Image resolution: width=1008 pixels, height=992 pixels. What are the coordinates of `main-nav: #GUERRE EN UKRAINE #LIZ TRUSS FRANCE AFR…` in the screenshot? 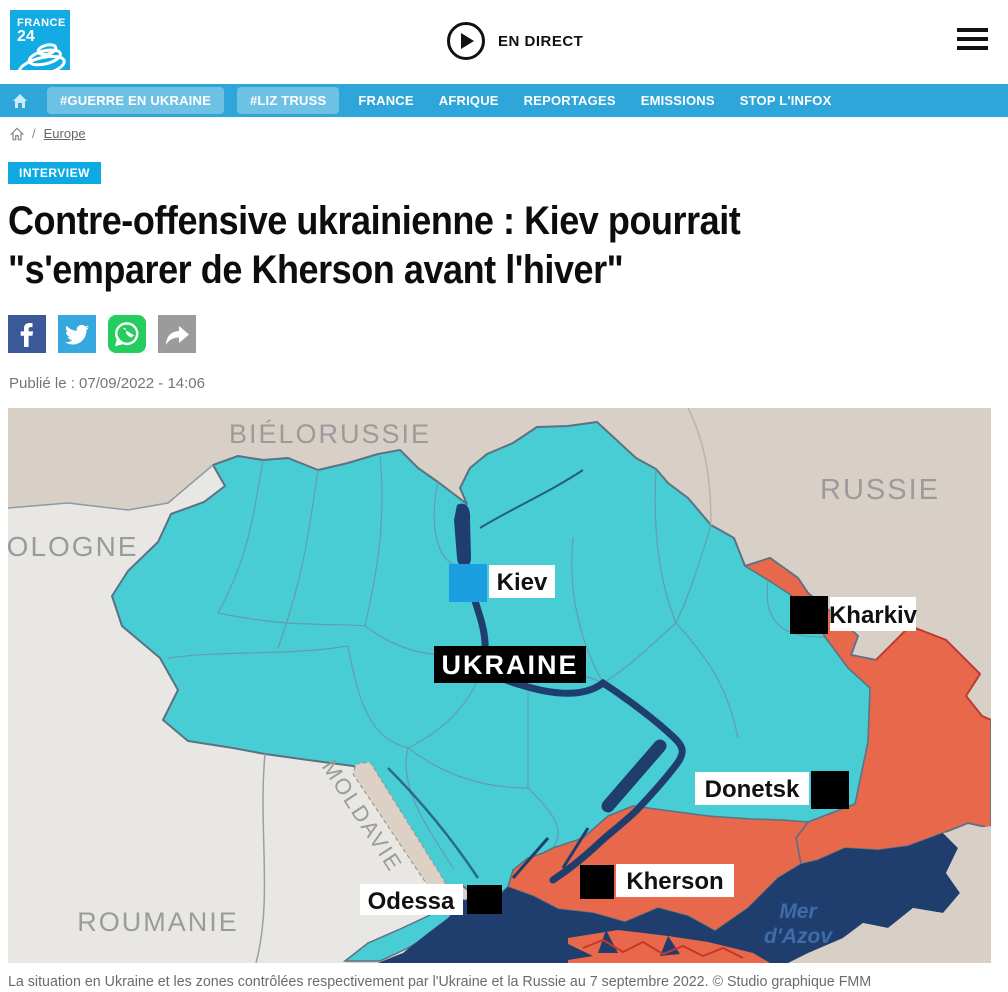 It's located at (504, 100).